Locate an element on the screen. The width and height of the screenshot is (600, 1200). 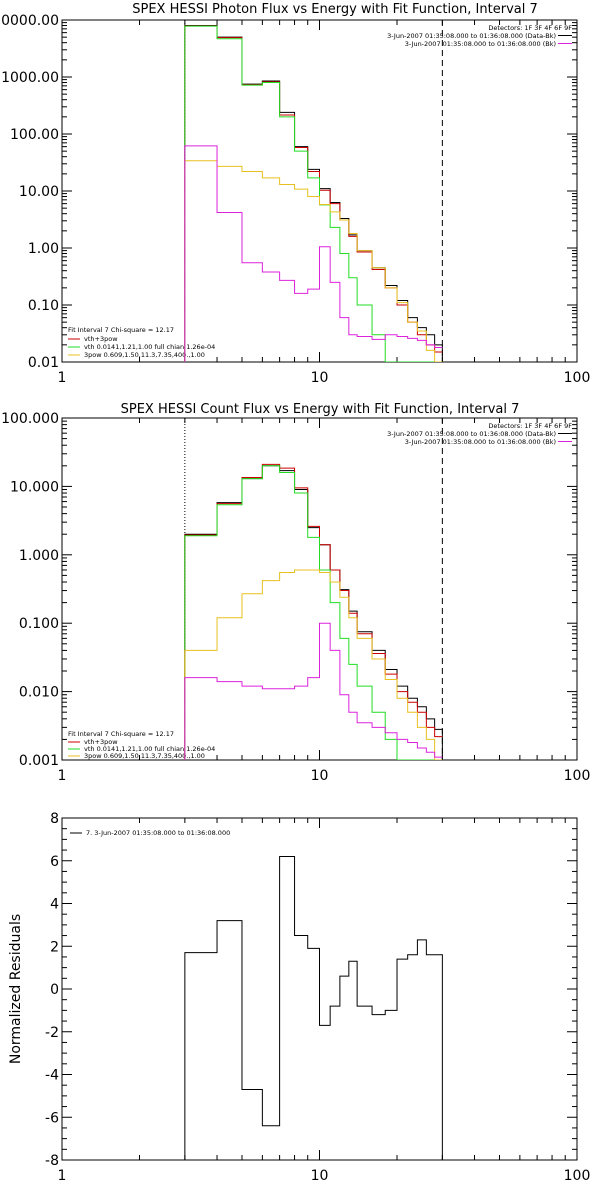
y-tick-label: -2 is located at coordinates (52, 1033).